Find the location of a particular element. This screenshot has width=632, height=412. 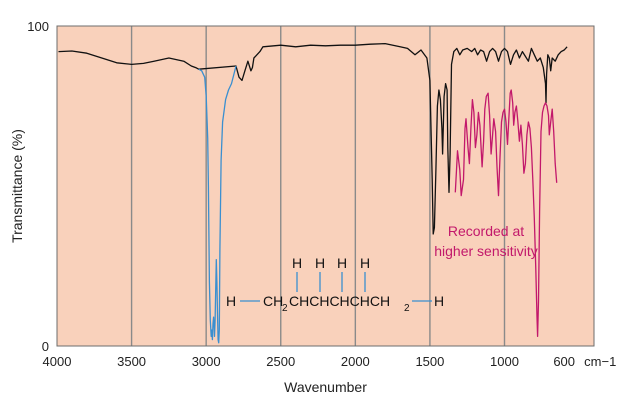

x-tick-label: 2000 is located at coordinates (355, 361).